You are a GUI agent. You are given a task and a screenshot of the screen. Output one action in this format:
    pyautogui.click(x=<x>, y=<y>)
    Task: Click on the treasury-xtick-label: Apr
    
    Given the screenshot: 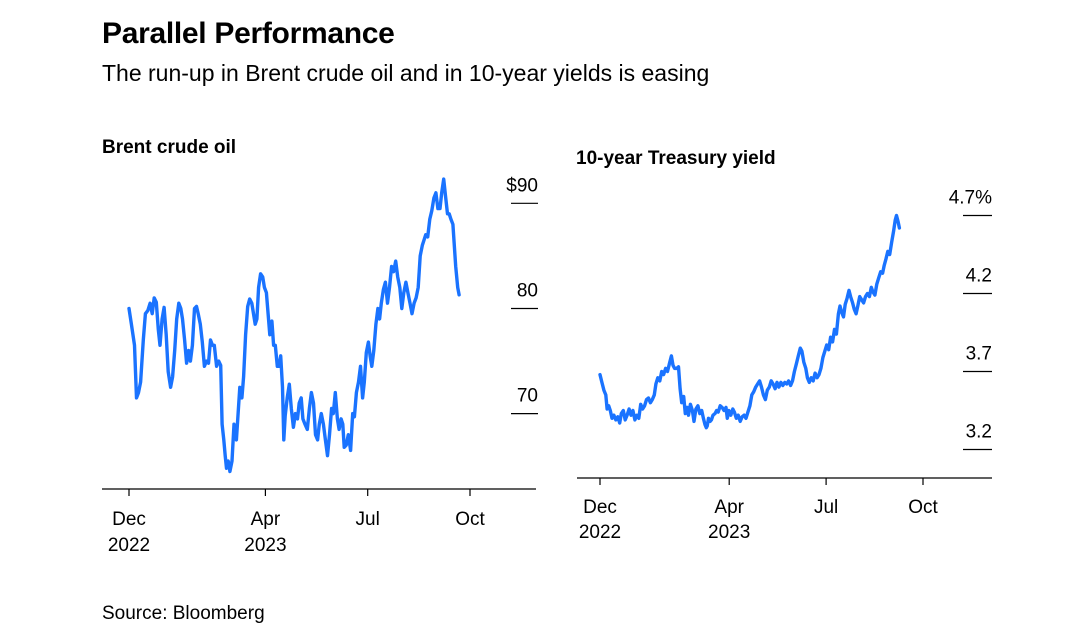 What is the action you would take?
    pyautogui.click(x=729, y=507)
    